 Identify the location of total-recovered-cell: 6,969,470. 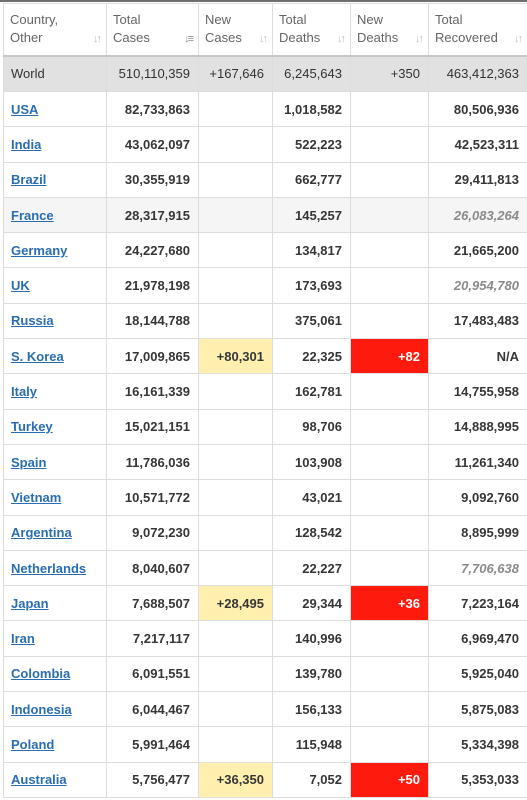
(477, 638).